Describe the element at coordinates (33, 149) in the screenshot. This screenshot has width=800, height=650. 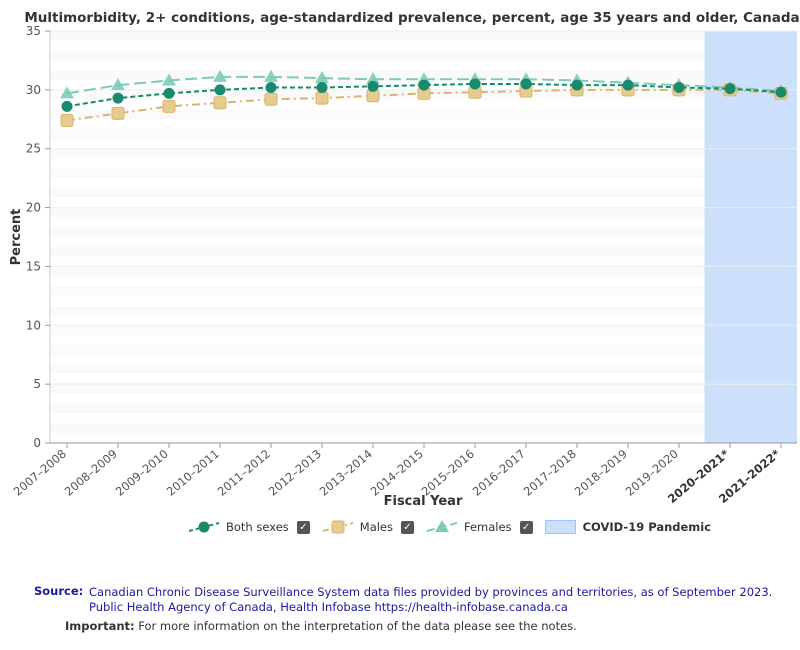
I see `y-tick-label: 25` at that location.